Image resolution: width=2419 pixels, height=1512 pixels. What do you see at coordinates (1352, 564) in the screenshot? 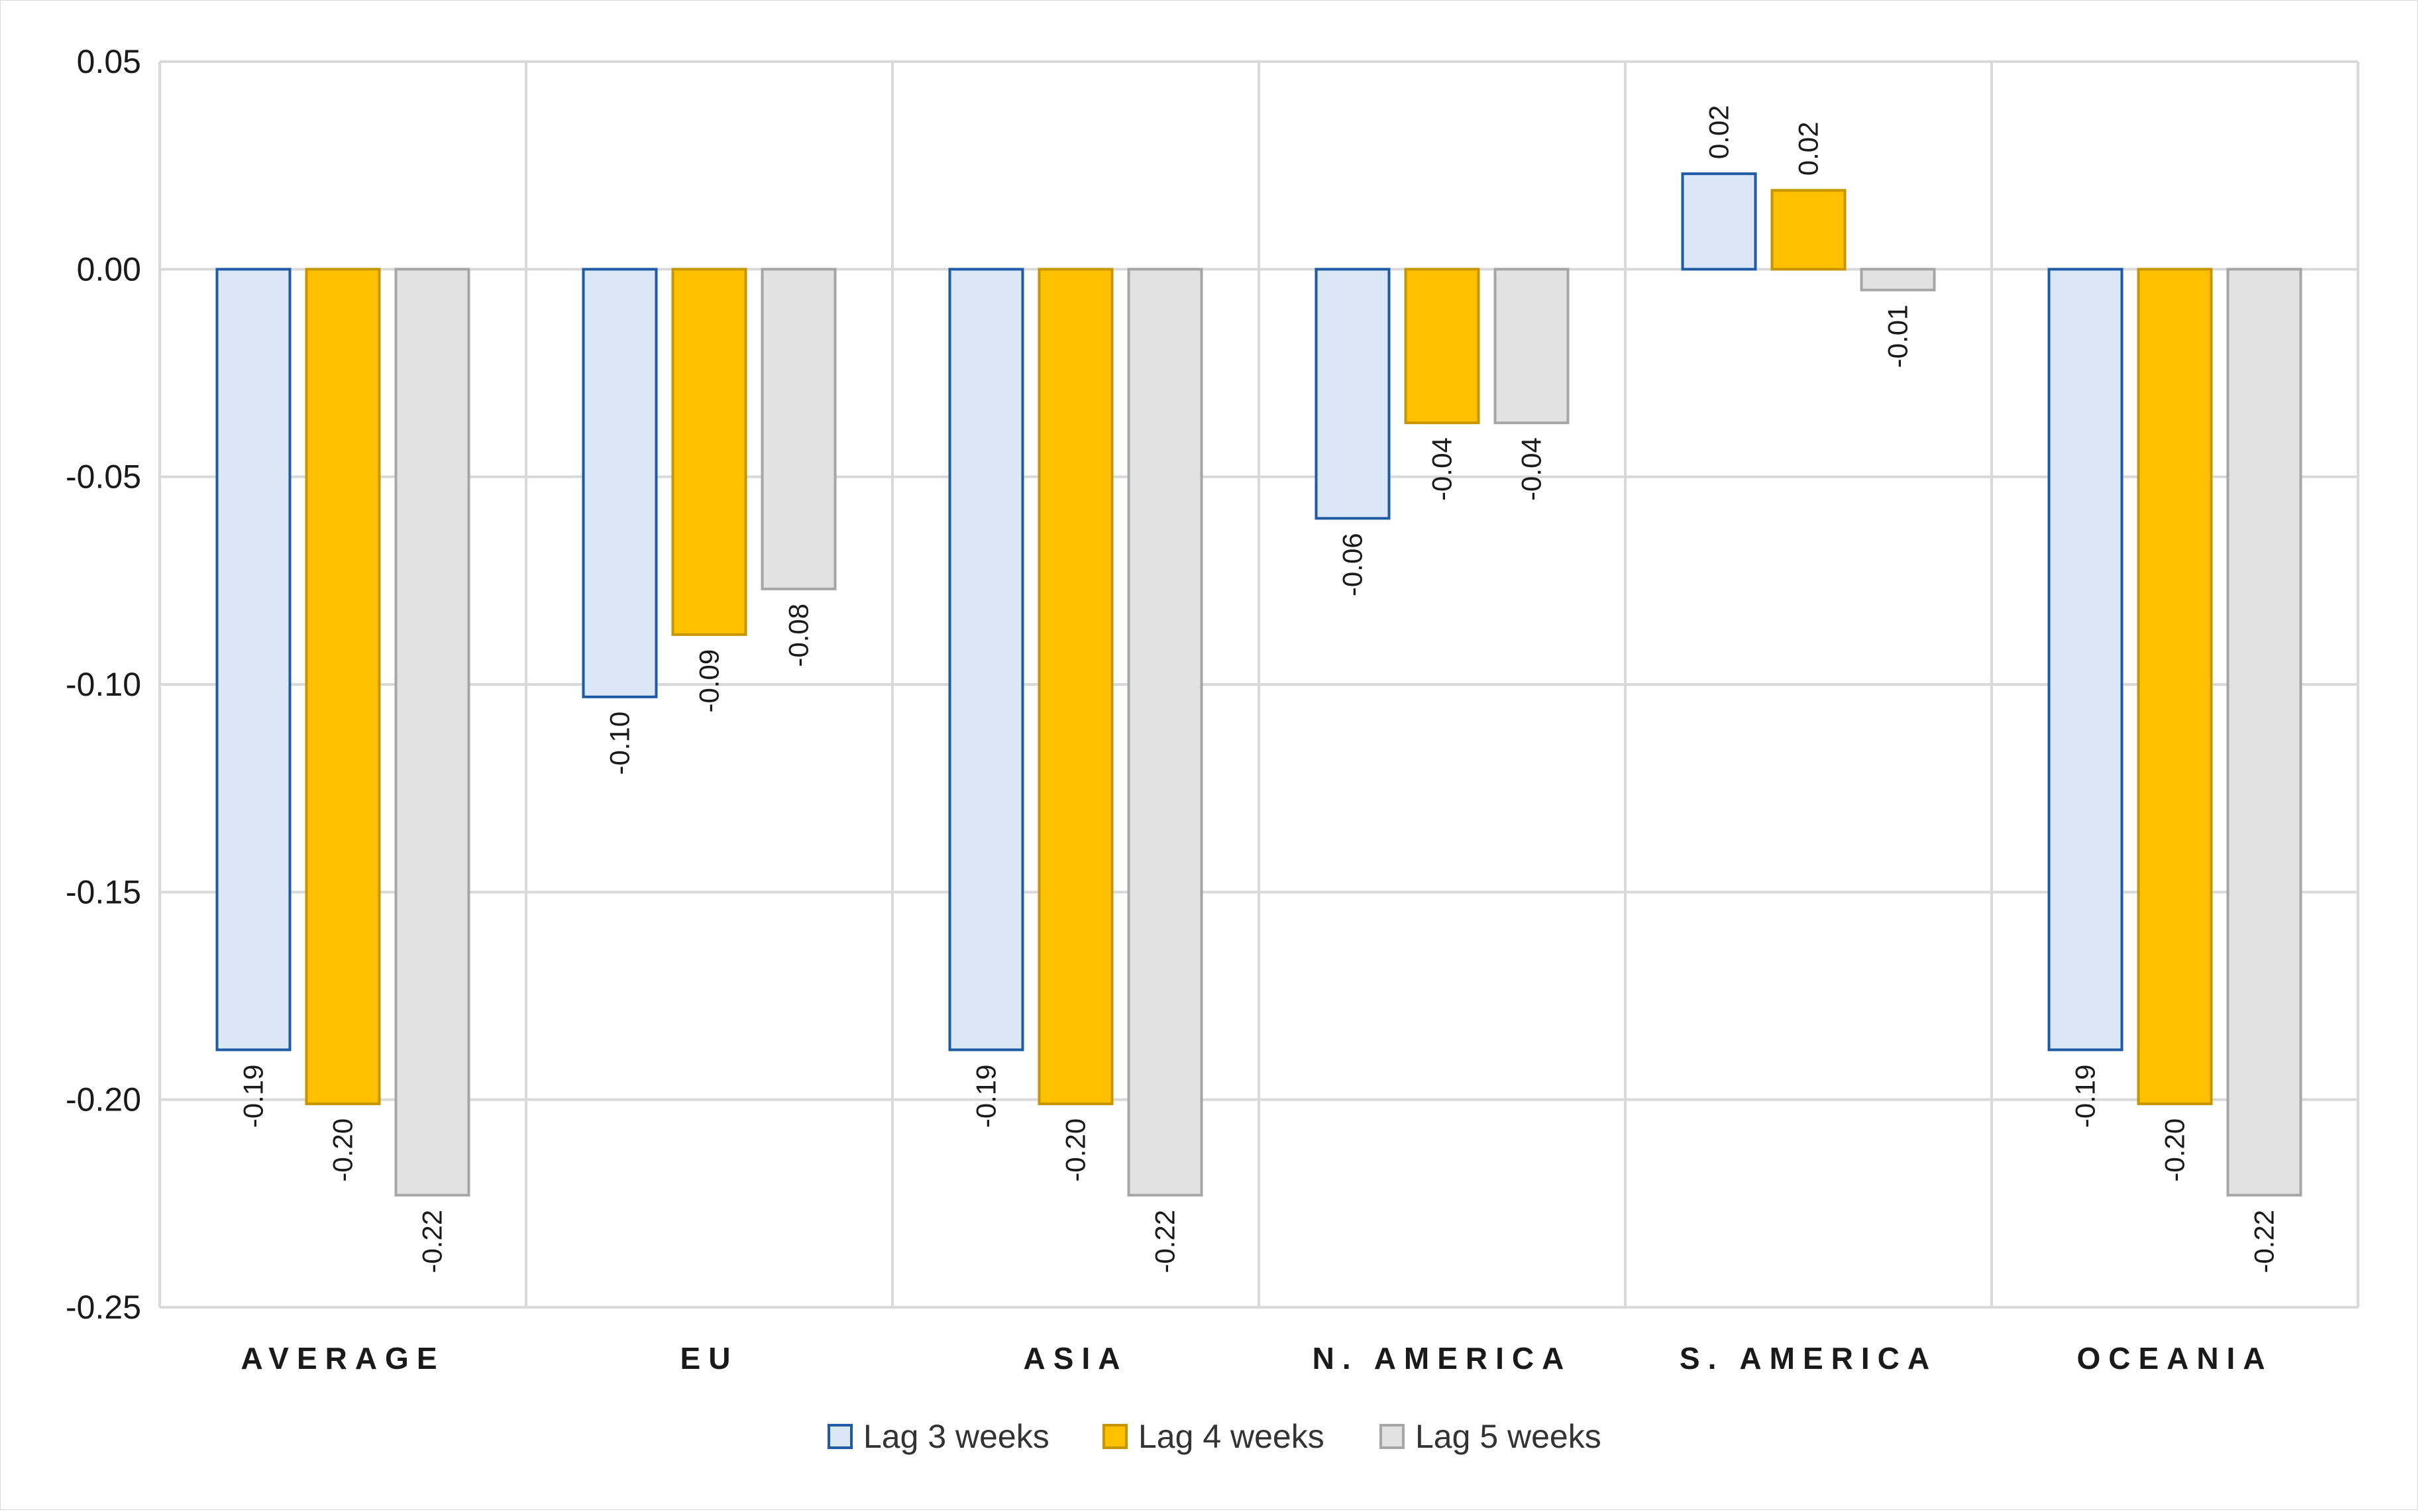
I see `data-label: -0.06` at bounding box center [1352, 564].